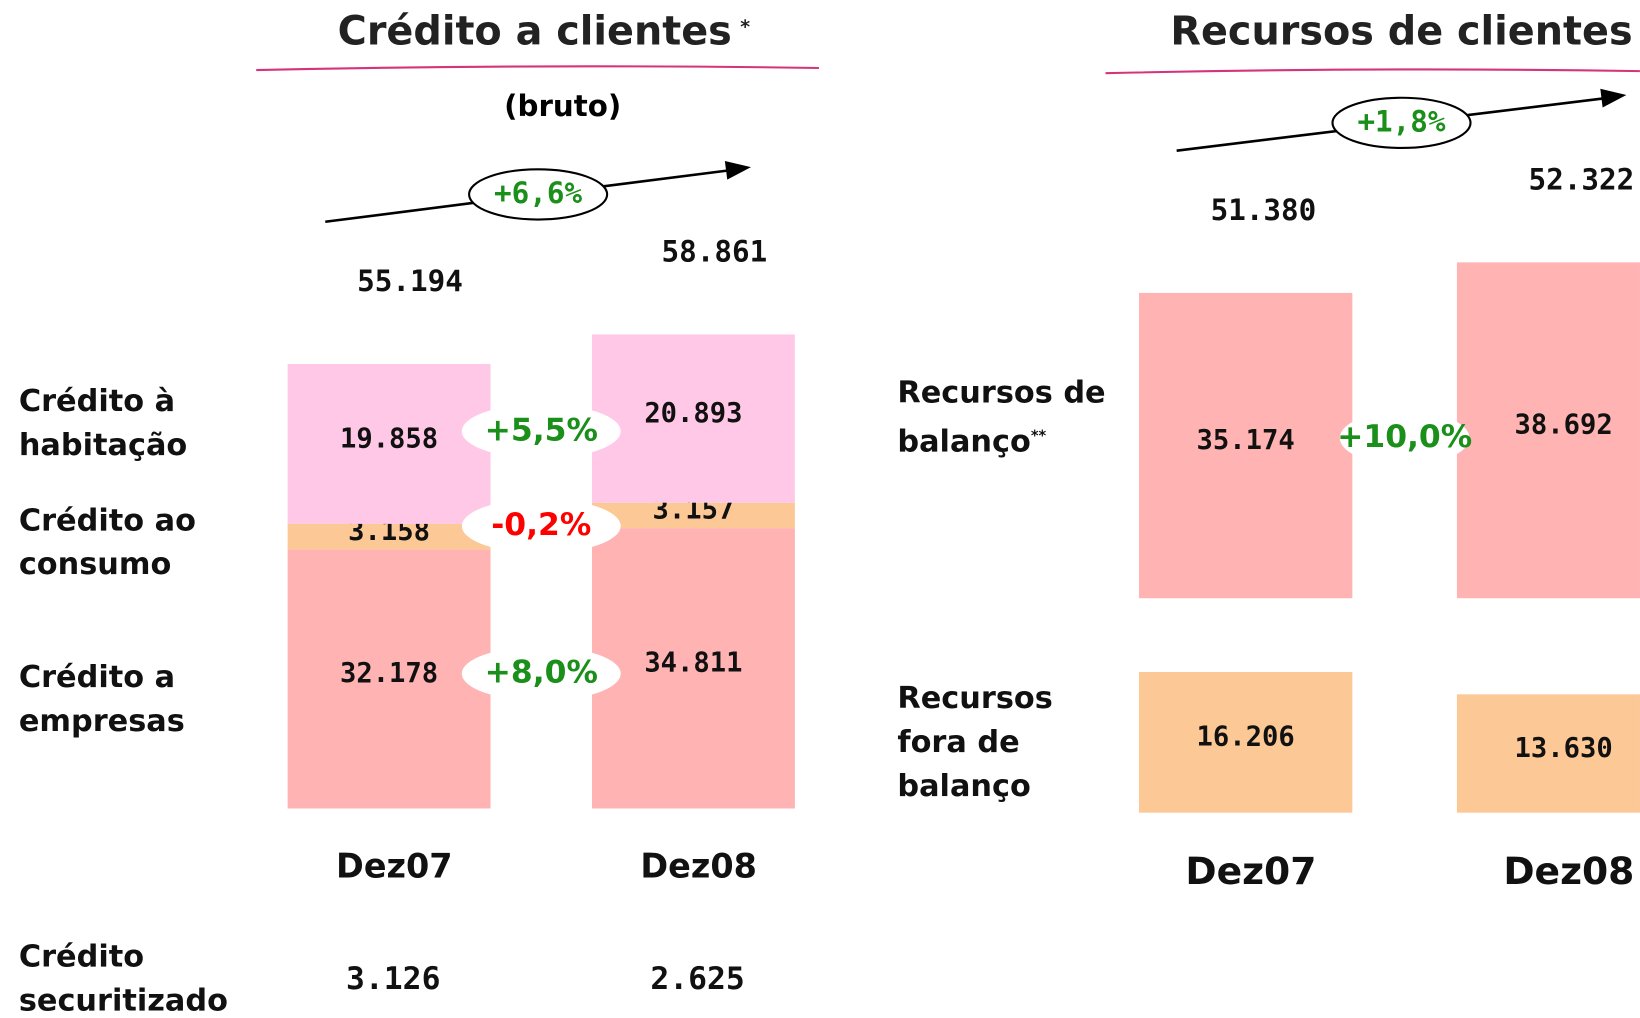 The image size is (1640, 1018). Describe the element at coordinates (1564, 748) in the screenshot. I see `value-label: 13.630` at that location.